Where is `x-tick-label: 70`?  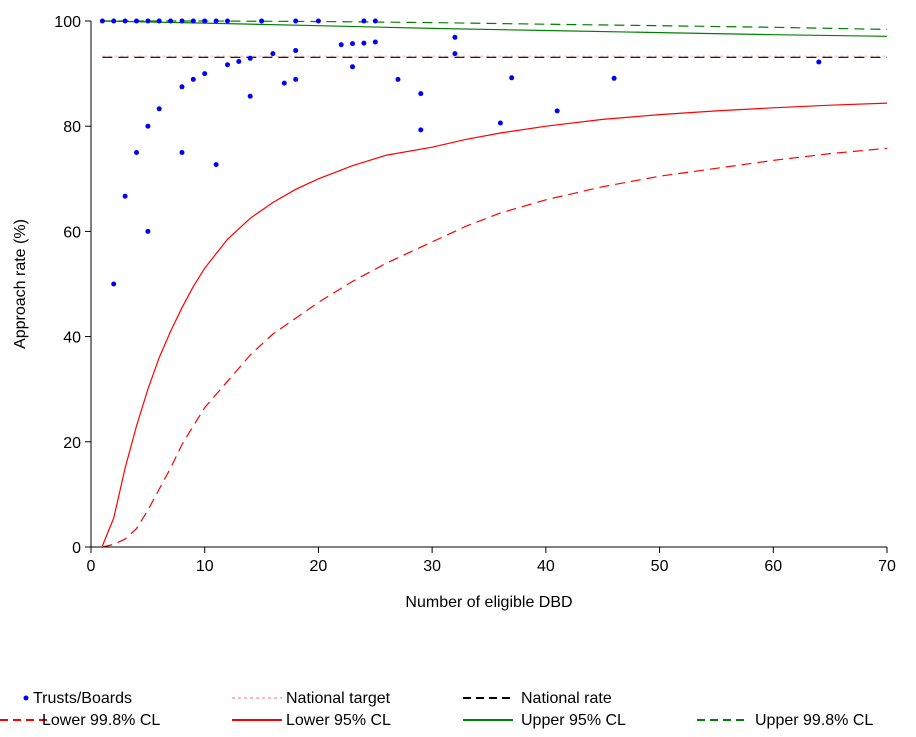
x-tick-label: 70 is located at coordinates (887, 566).